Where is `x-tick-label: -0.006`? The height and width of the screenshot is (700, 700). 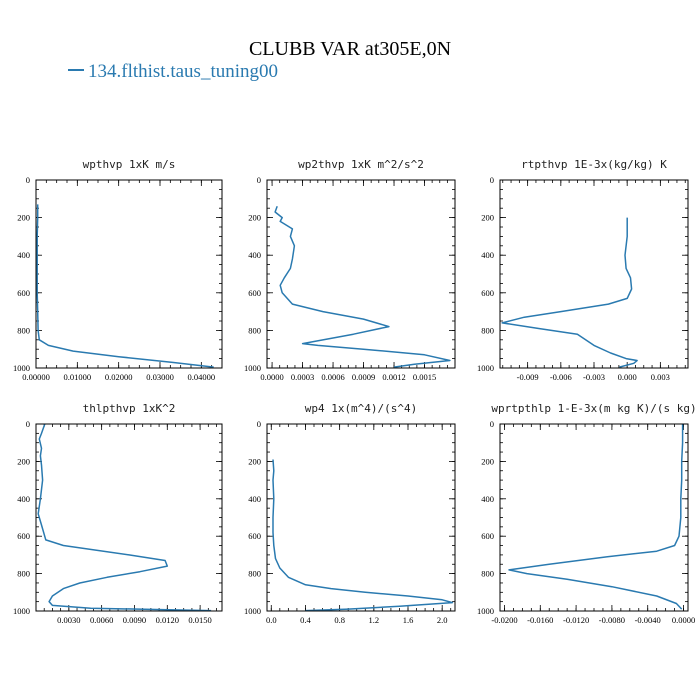 x-tick-label: -0.006 is located at coordinates (561, 377).